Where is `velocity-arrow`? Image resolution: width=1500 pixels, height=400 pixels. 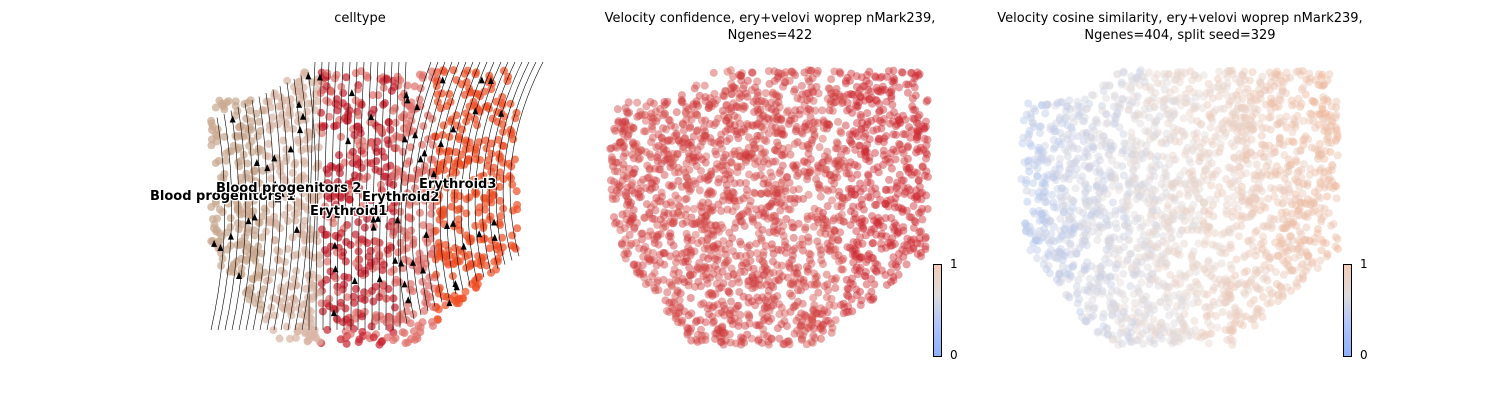
velocity-arrow is located at coordinates (415, 135).